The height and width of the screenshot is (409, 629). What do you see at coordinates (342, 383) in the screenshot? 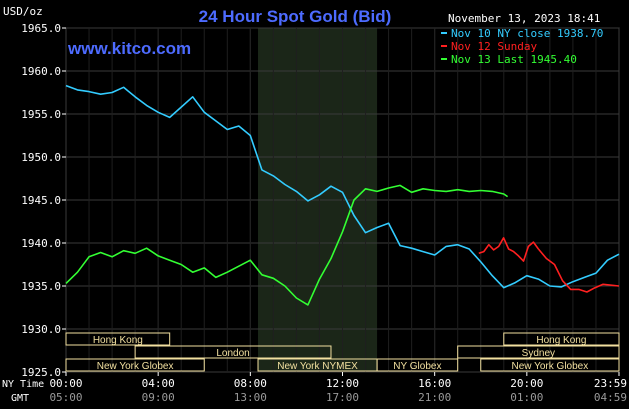
I see `x-tick-label: 12:00` at bounding box center [342, 383].